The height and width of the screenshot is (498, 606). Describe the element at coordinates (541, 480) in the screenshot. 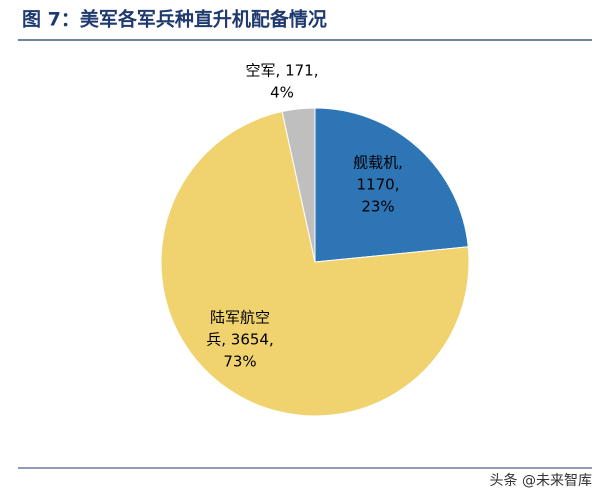

I see `watermark: 头条 @未来智库` at that location.